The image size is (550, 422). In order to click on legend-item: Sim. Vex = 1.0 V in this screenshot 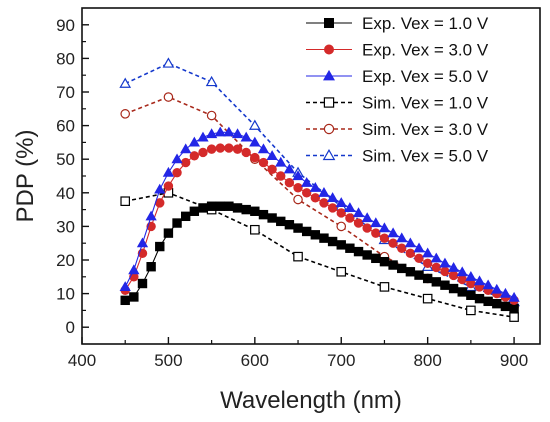, I will do `click(397, 103)`.